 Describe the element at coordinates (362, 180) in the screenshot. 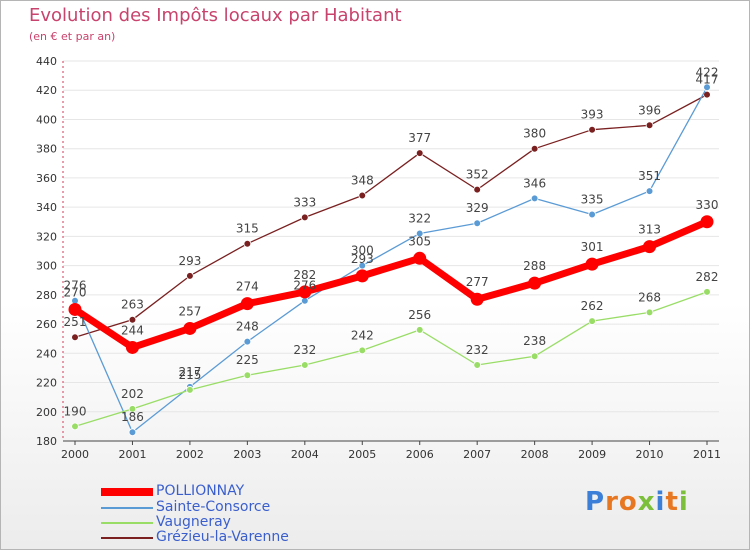

I see `data-label: 348` at that location.